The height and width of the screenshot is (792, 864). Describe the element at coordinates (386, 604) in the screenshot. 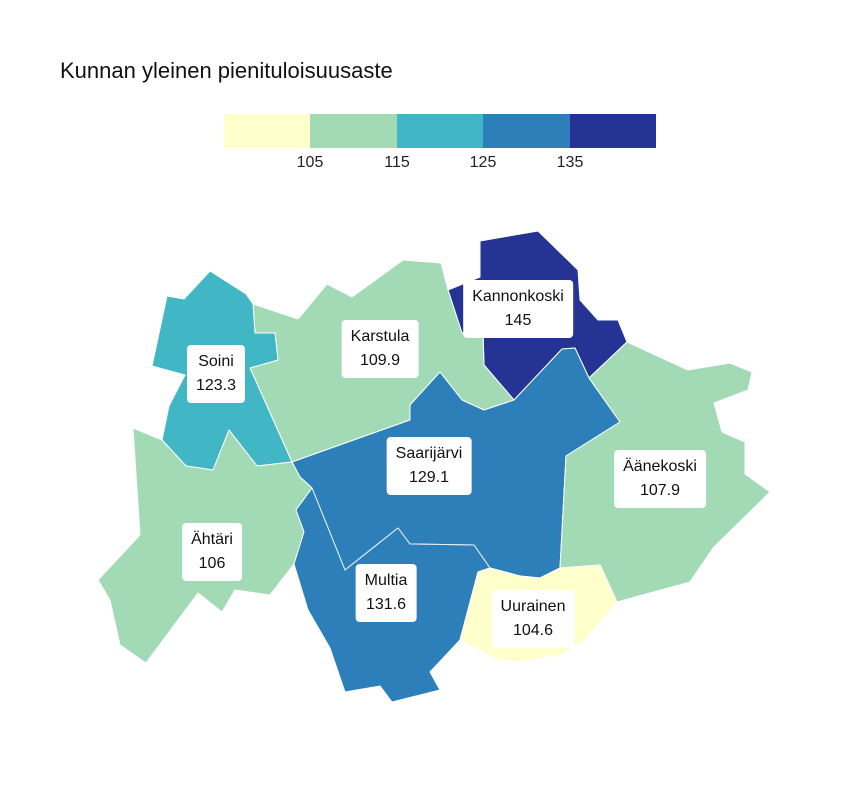

I see `region-value: 131.6` at that location.